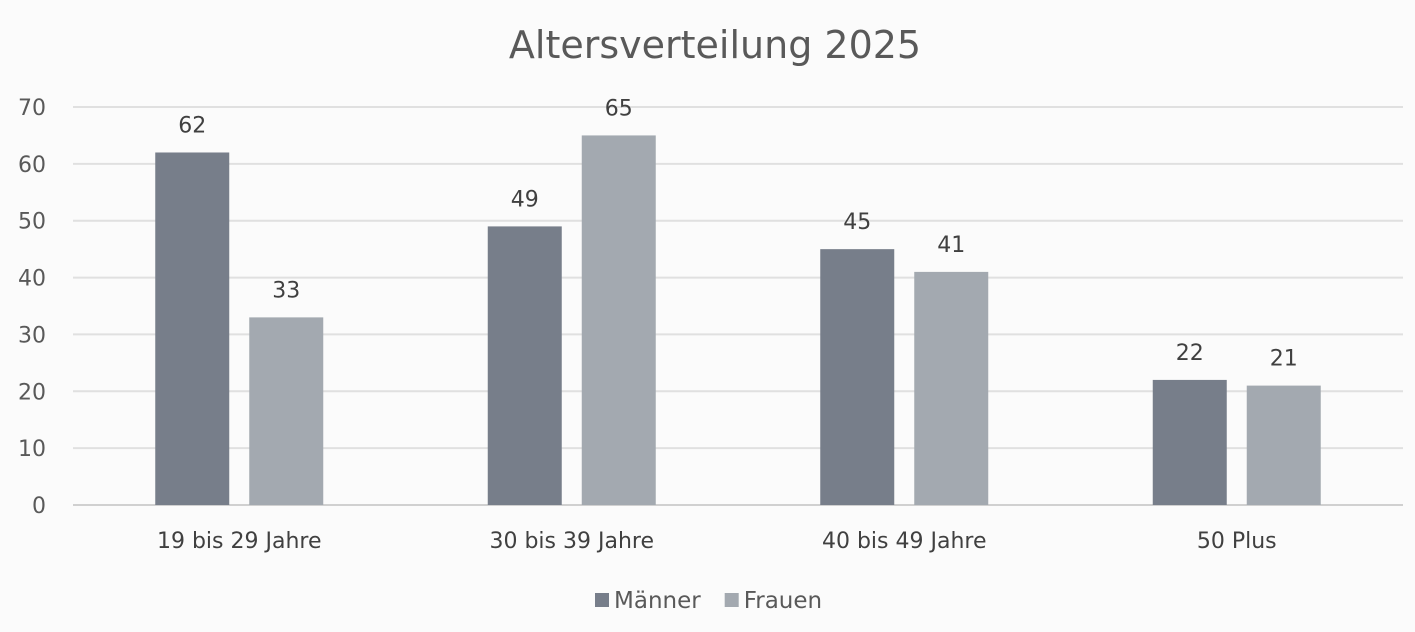 This screenshot has height=632, width=1415. What do you see at coordinates (39, 506) in the screenshot?
I see `y-tick-label: 0` at bounding box center [39, 506].